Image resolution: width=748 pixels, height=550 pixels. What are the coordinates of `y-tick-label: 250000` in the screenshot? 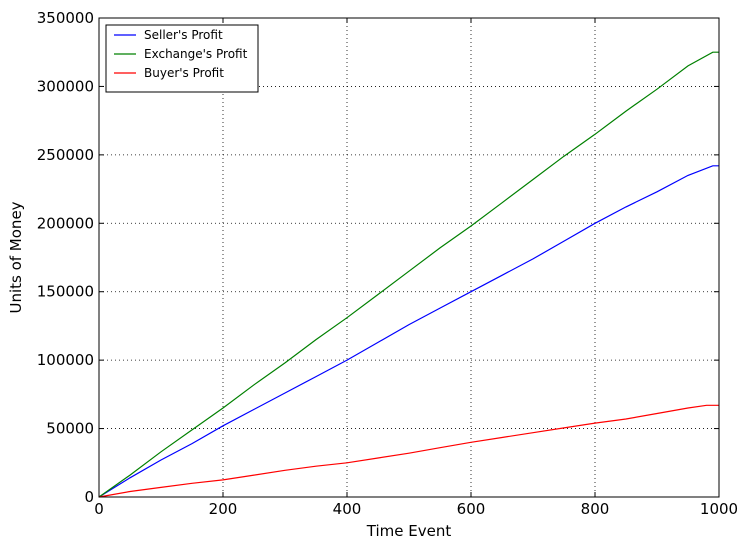 It's located at (65, 155).